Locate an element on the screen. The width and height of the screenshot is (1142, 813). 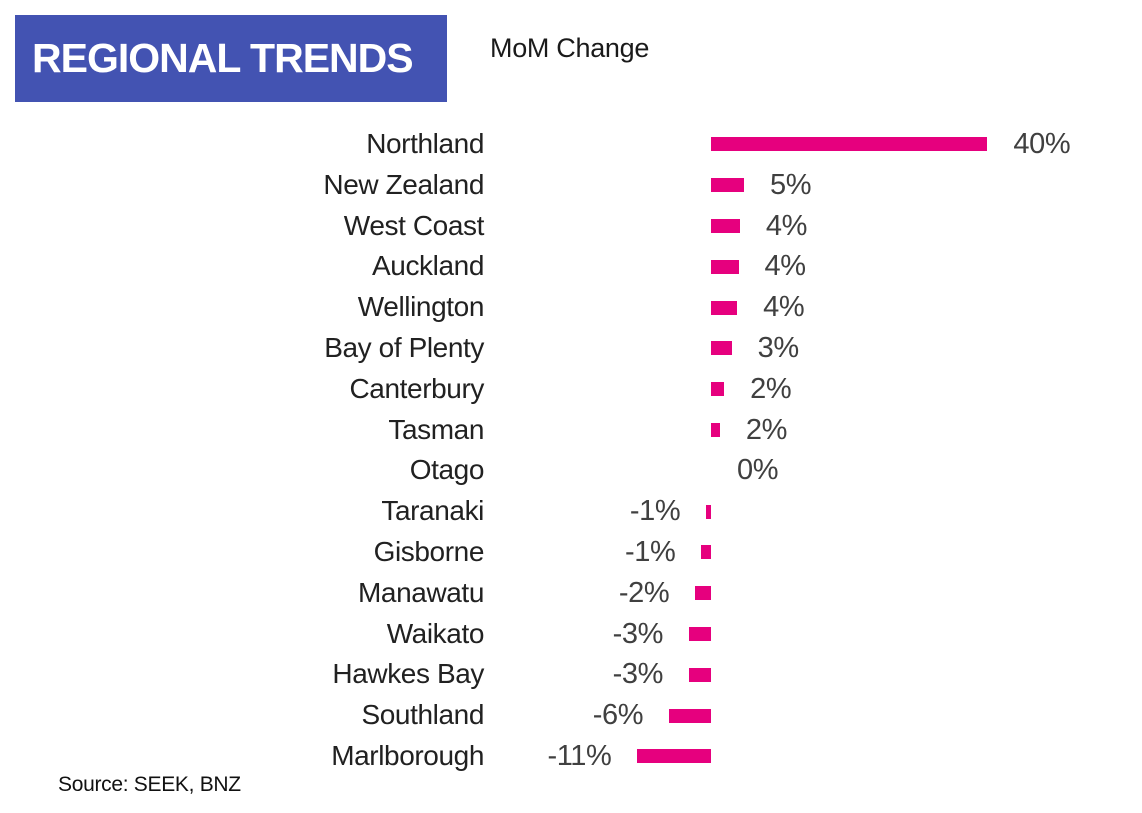
chart-row: Canterbury 2% is located at coordinates (571, 389).